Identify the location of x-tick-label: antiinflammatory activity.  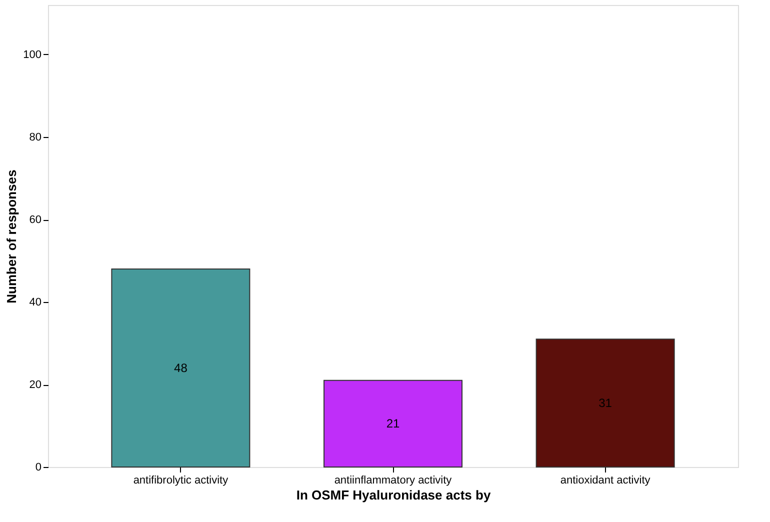
(393, 480).